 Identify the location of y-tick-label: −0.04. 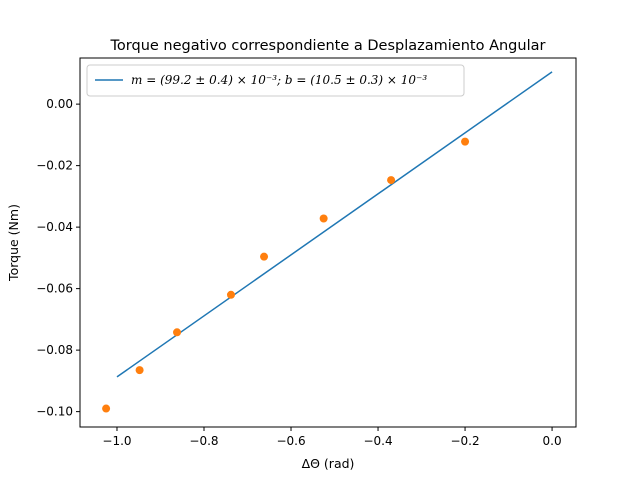
(54, 227).